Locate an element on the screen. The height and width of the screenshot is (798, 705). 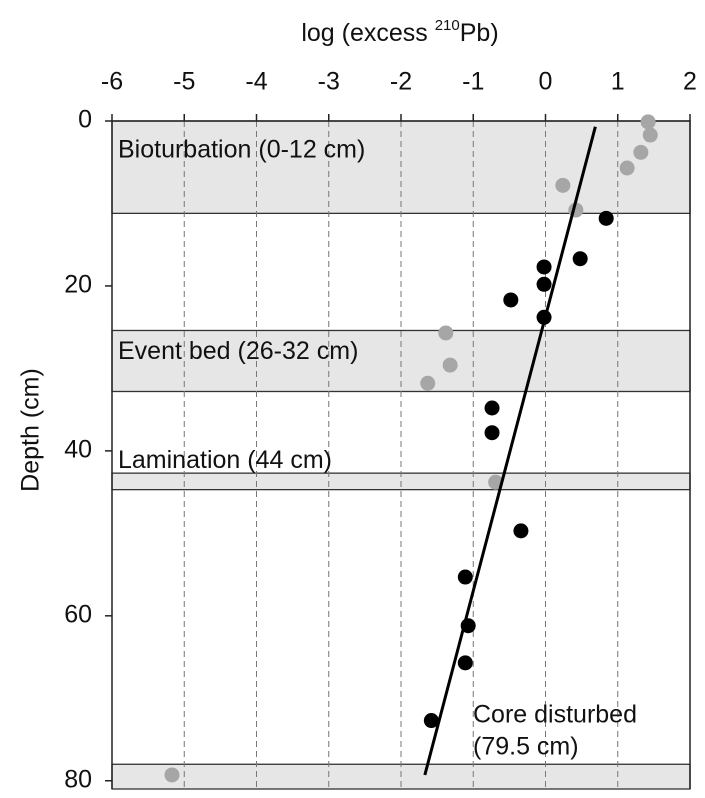
band-label: Bioturbation (0-12 cm) is located at coordinates (241, 150).